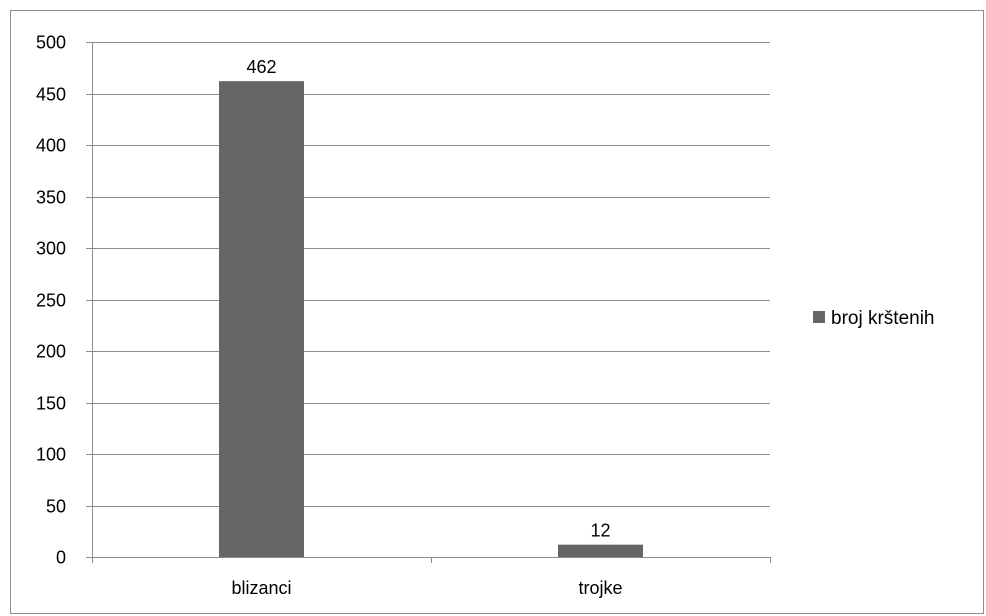  What do you see at coordinates (883, 318) in the screenshot?
I see `legend-label: broj krštenih` at bounding box center [883, 318].